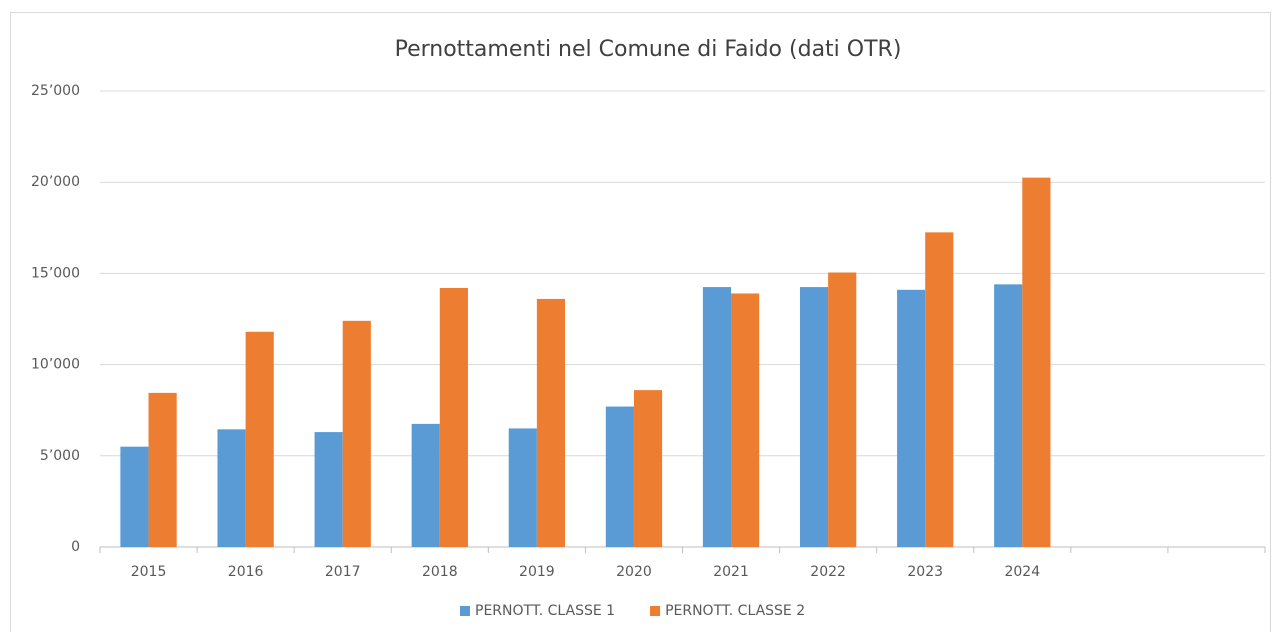 Image resolution: width=1276 pixels, height=632 pixels. I want to click on x-tick-label: 2016, so click(246, 572).